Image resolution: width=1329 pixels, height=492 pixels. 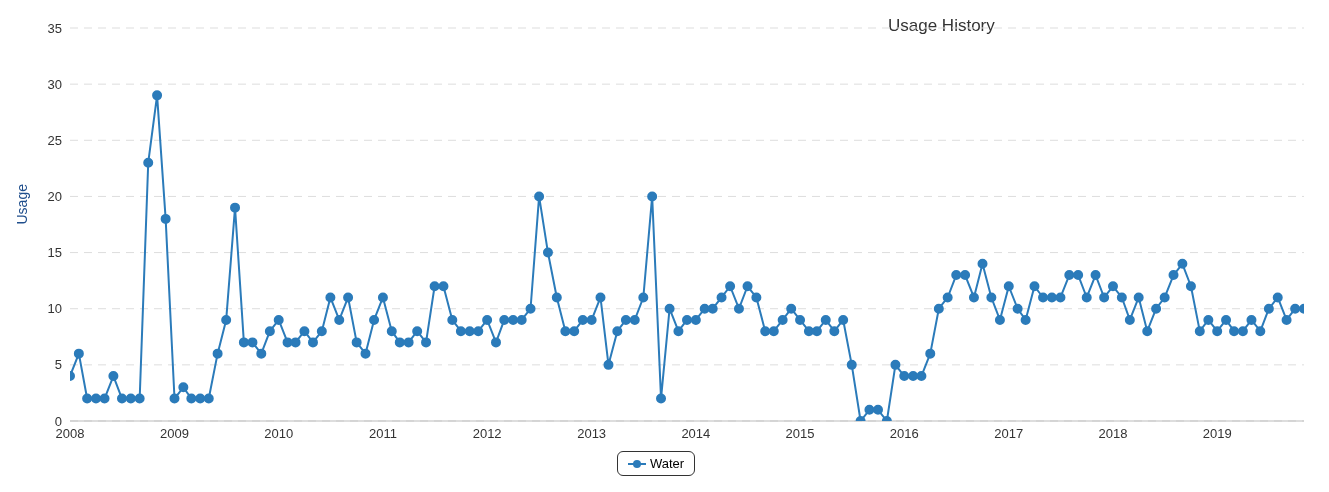 What do you see at coordinates (54, 140) in the screenshot?
I see `y-tick-label: 25` at bounding box center [54, 140].